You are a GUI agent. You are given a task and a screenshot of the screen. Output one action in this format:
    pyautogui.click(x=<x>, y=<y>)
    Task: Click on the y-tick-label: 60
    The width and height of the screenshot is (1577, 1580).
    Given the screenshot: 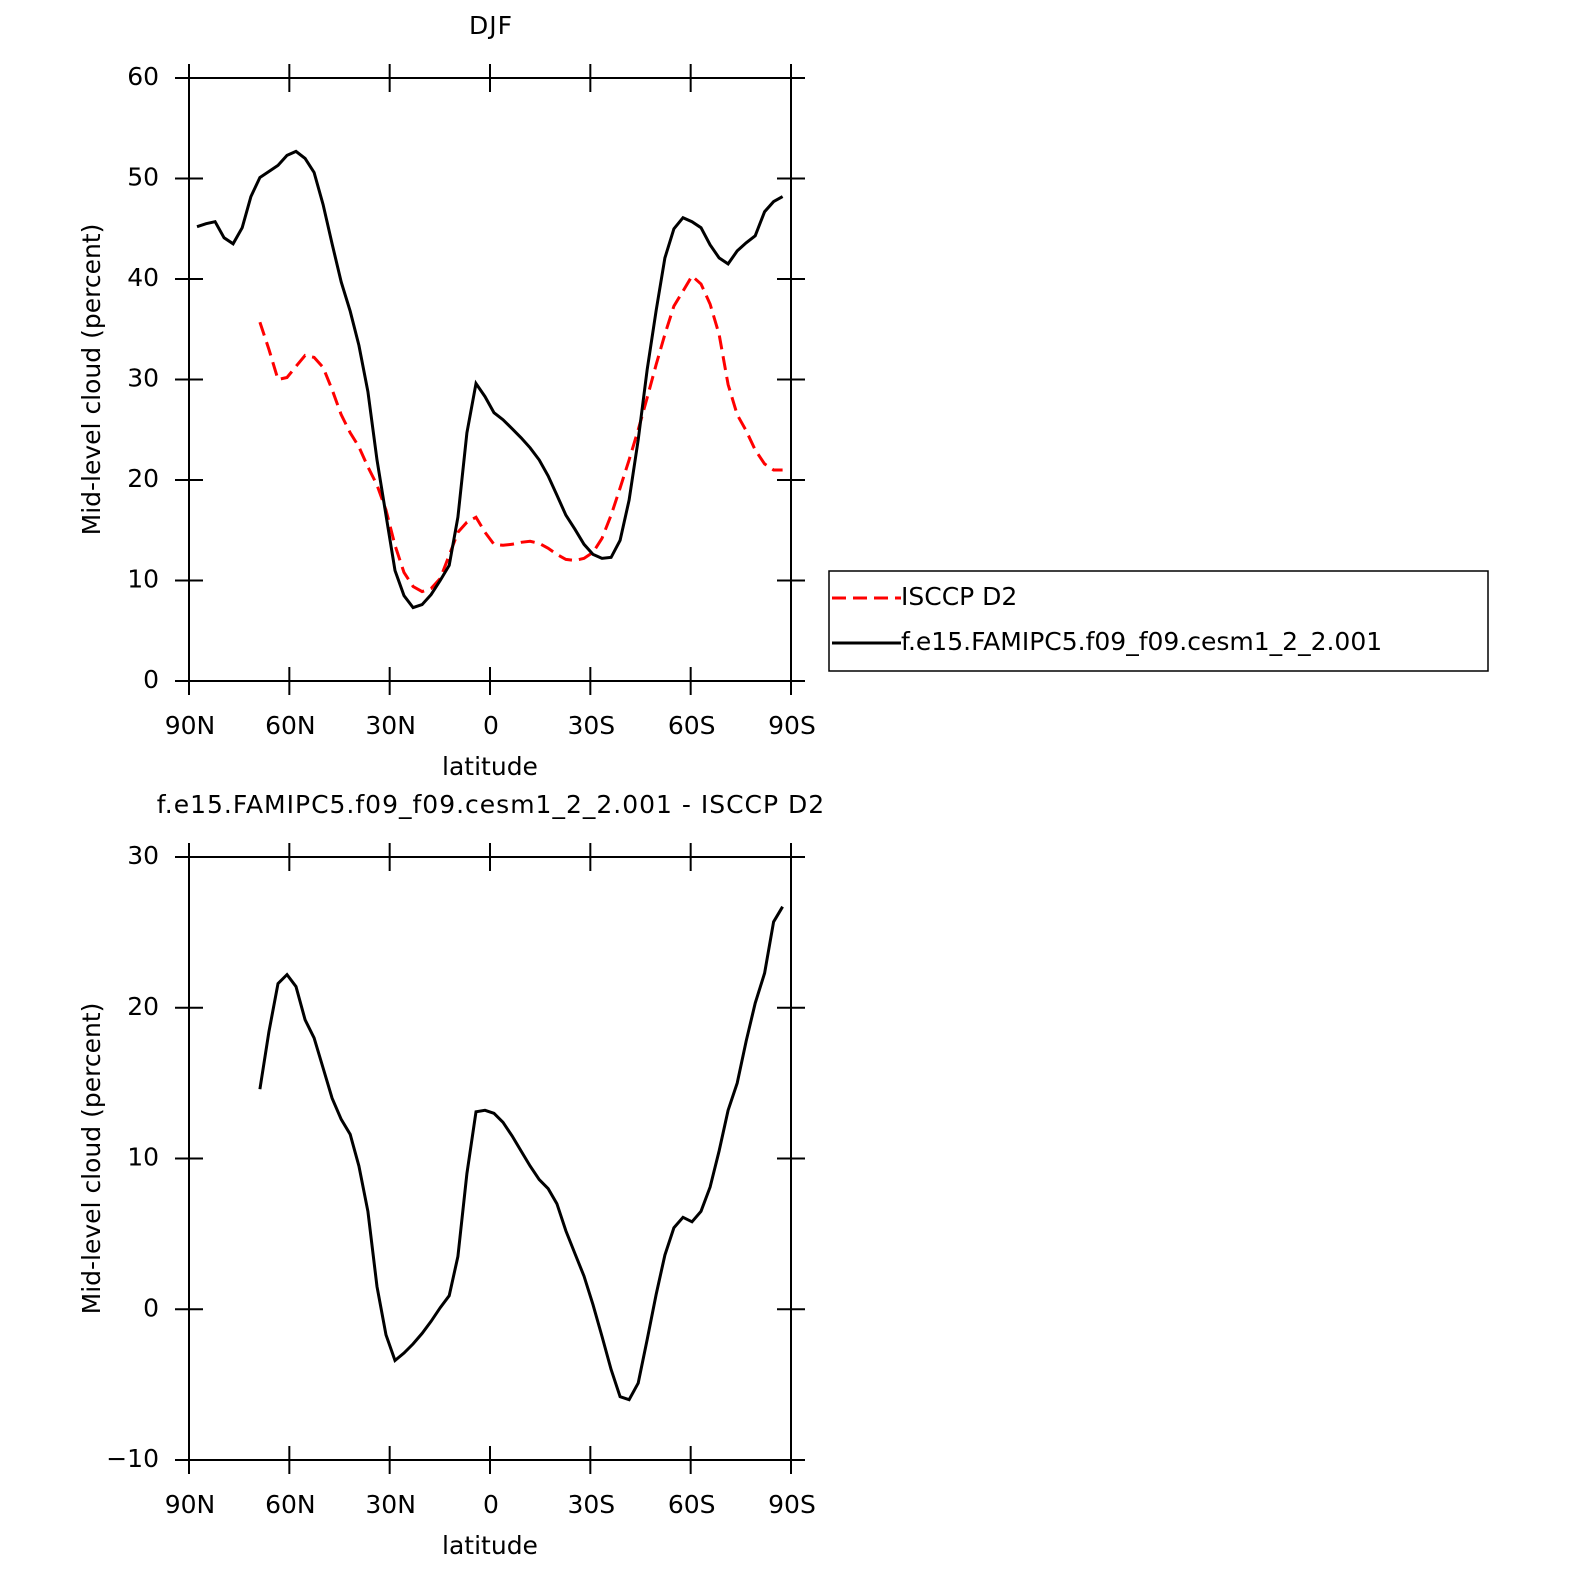 What is the action you would take?
    pyautogui.click(x=143, y=76)
    